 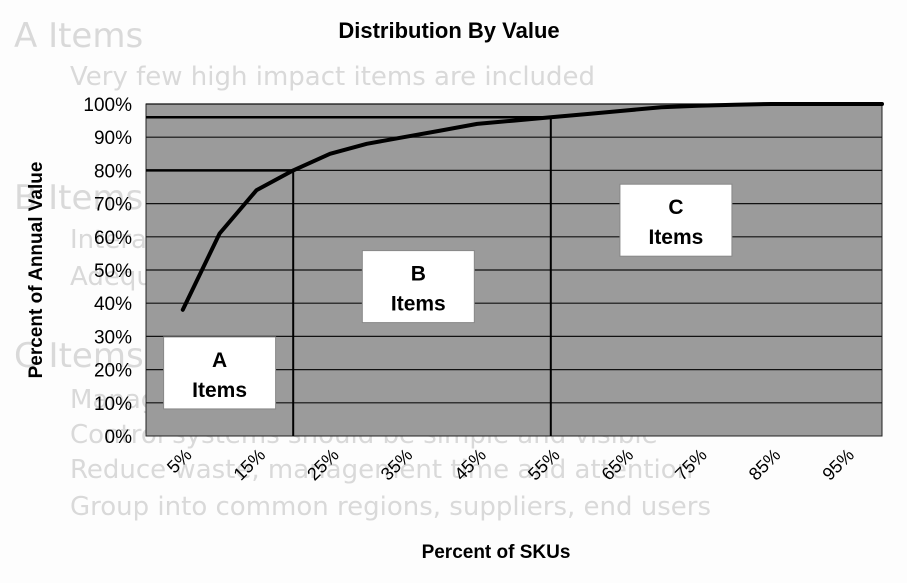 What do you see at coordinates (113, 205) in the screenshot?
I see `y-tick-label: 70%` at bounding box center [113, 205].